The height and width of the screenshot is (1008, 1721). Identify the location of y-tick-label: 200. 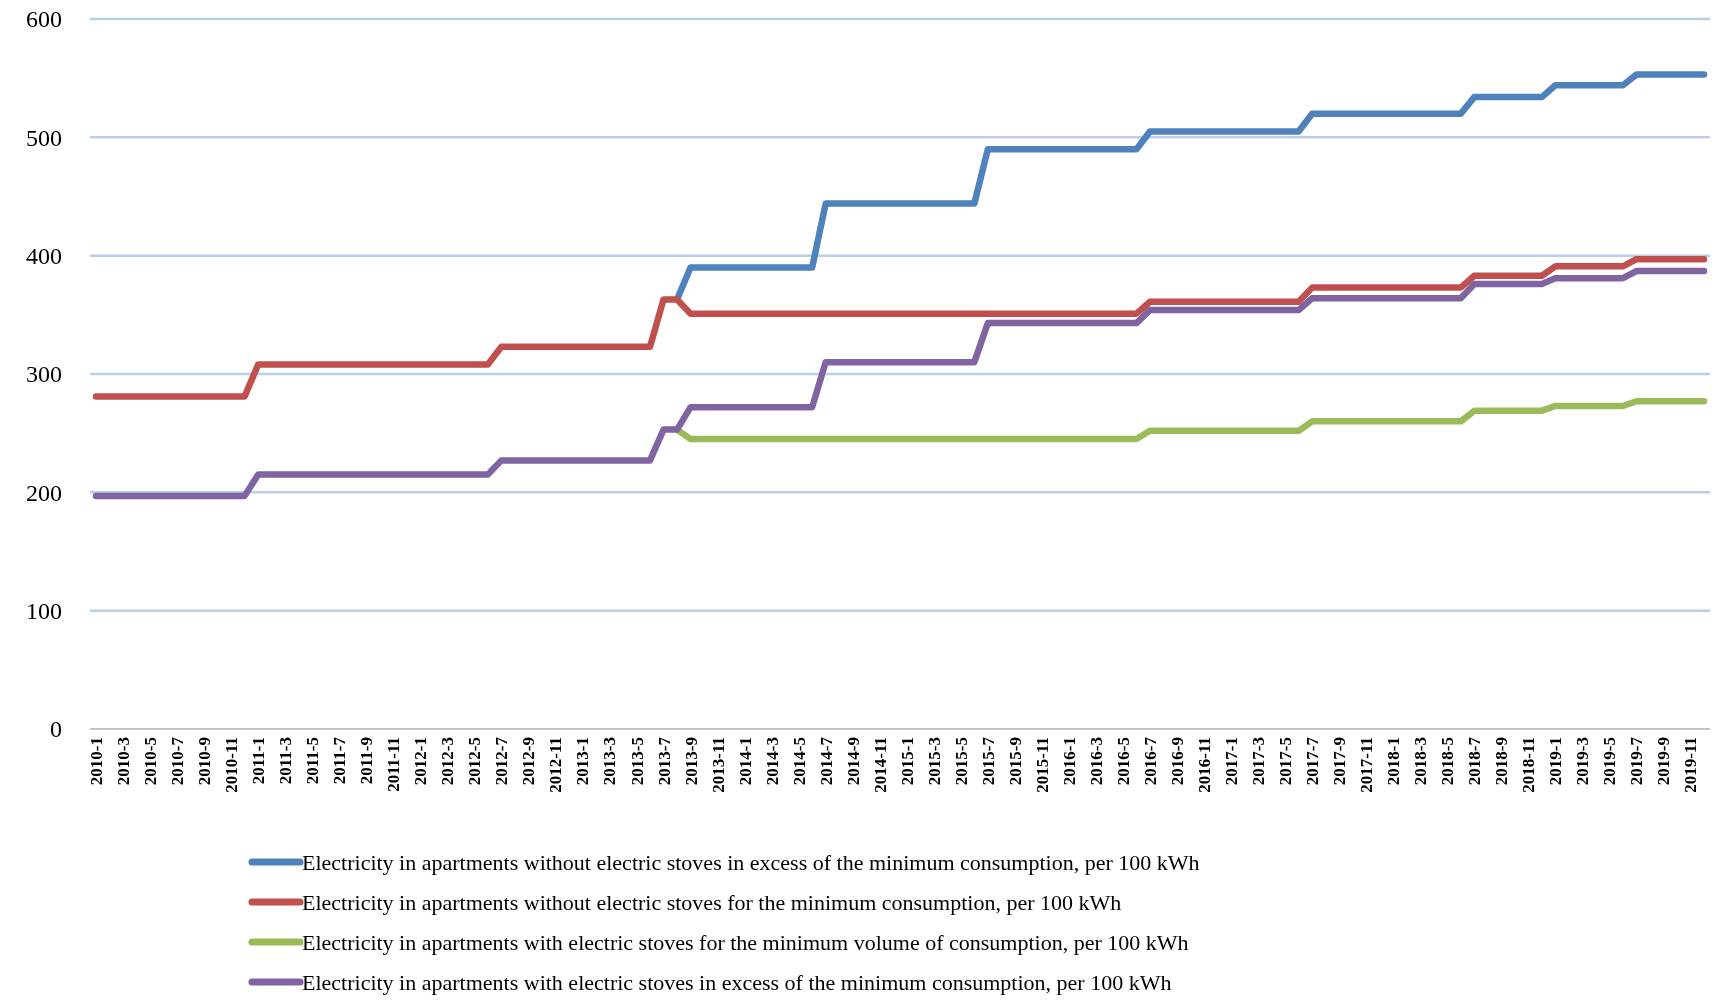
(44, 492).